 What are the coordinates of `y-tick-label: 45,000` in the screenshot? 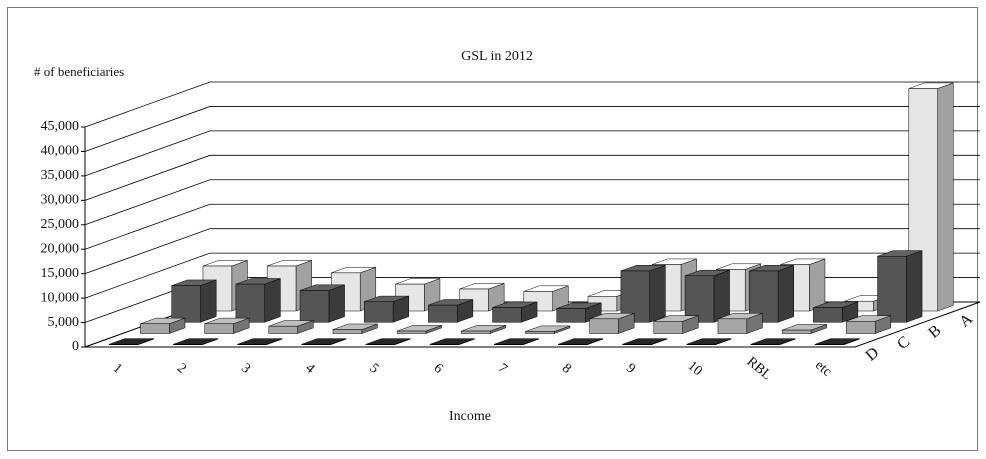 It's located at (60, 126).